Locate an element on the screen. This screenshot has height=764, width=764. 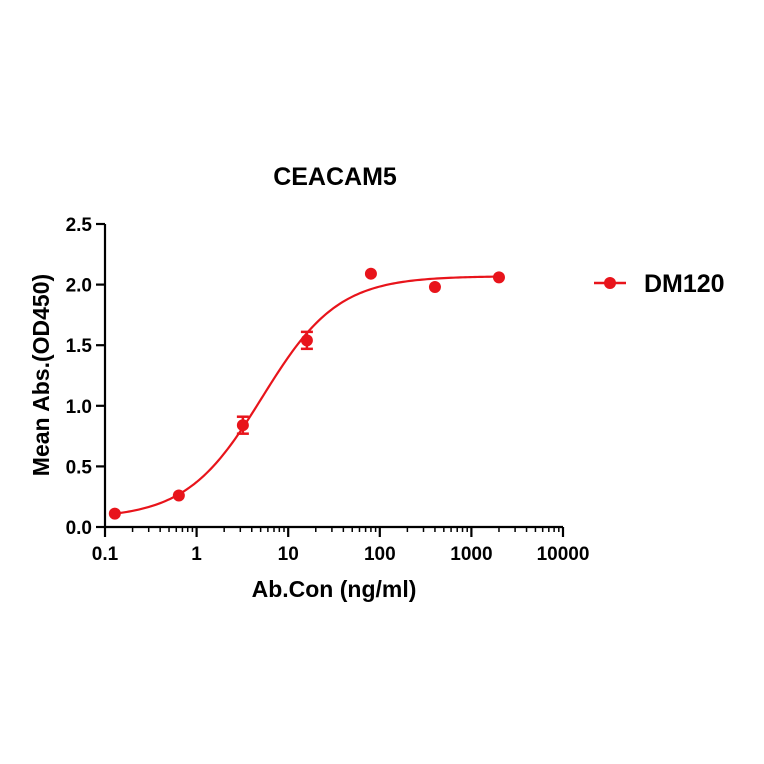
x-tick-label: 0.1 is located at coordinates (105, 554).